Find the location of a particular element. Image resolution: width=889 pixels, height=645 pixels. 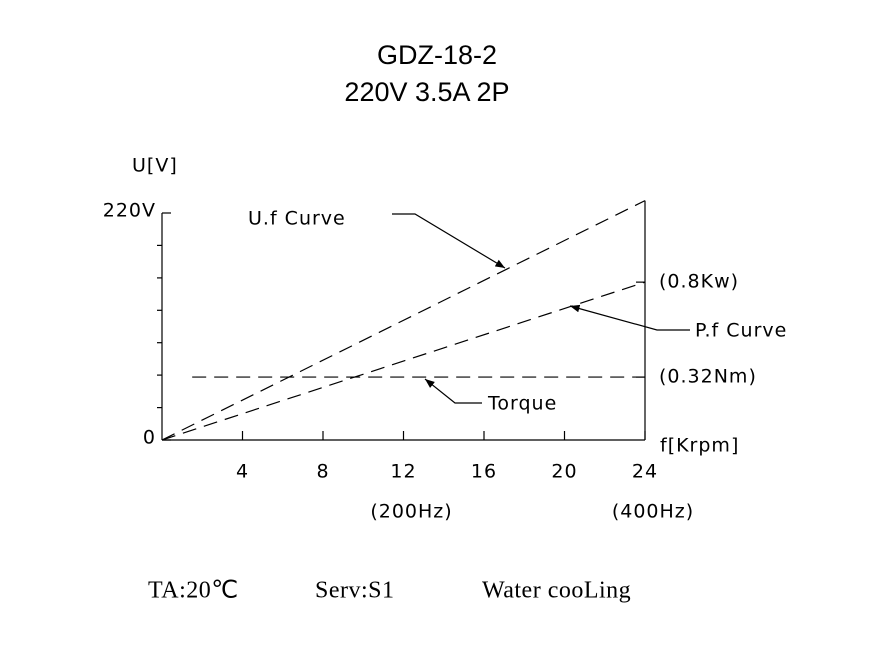

y-tick-label: 0 is located at coordinates (149, 438).